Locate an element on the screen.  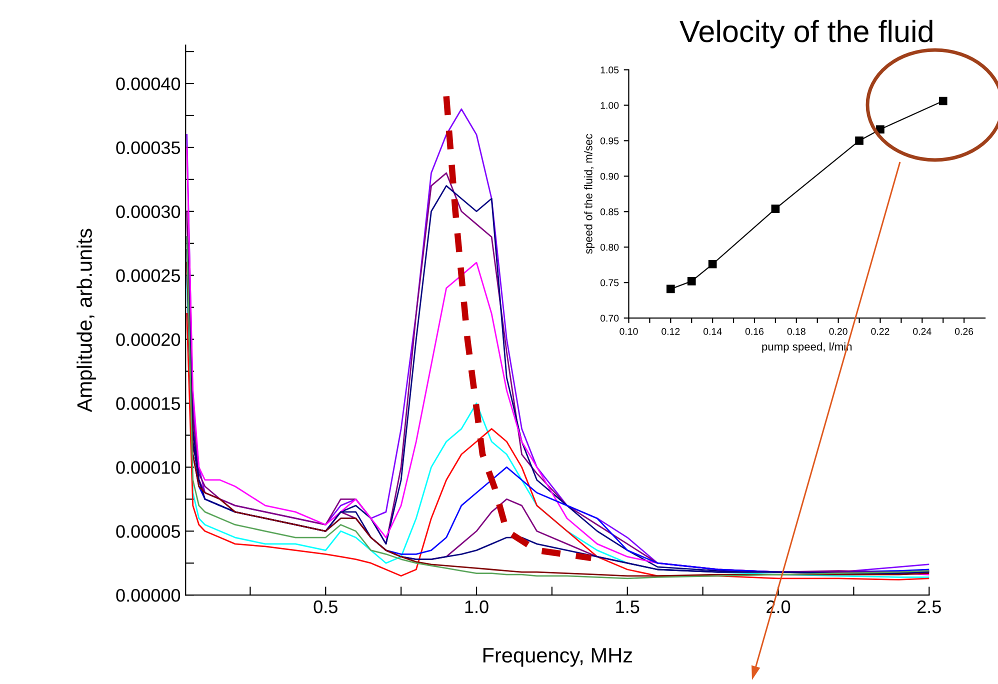
y-tick-label: 0.95 is located at coordinates (609, 140).